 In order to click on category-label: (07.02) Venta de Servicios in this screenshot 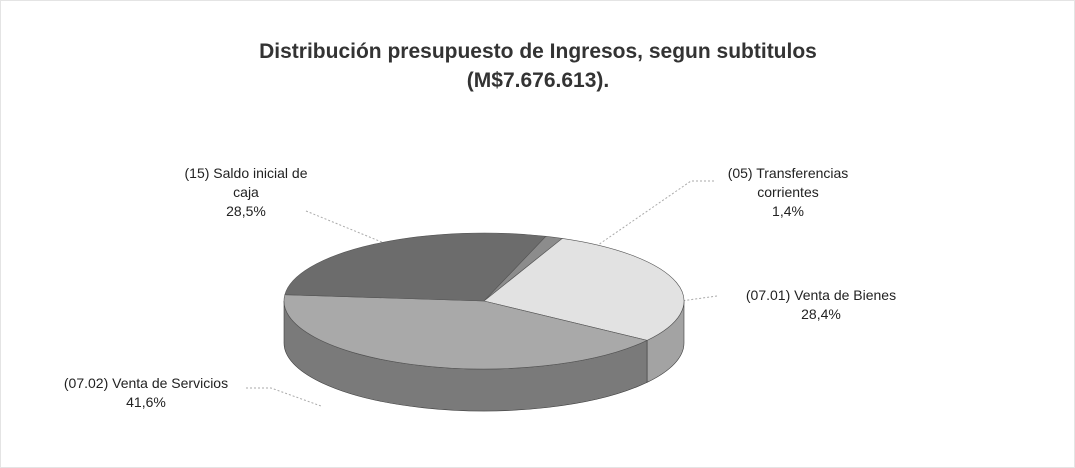, I will do `click(146, 383)`.